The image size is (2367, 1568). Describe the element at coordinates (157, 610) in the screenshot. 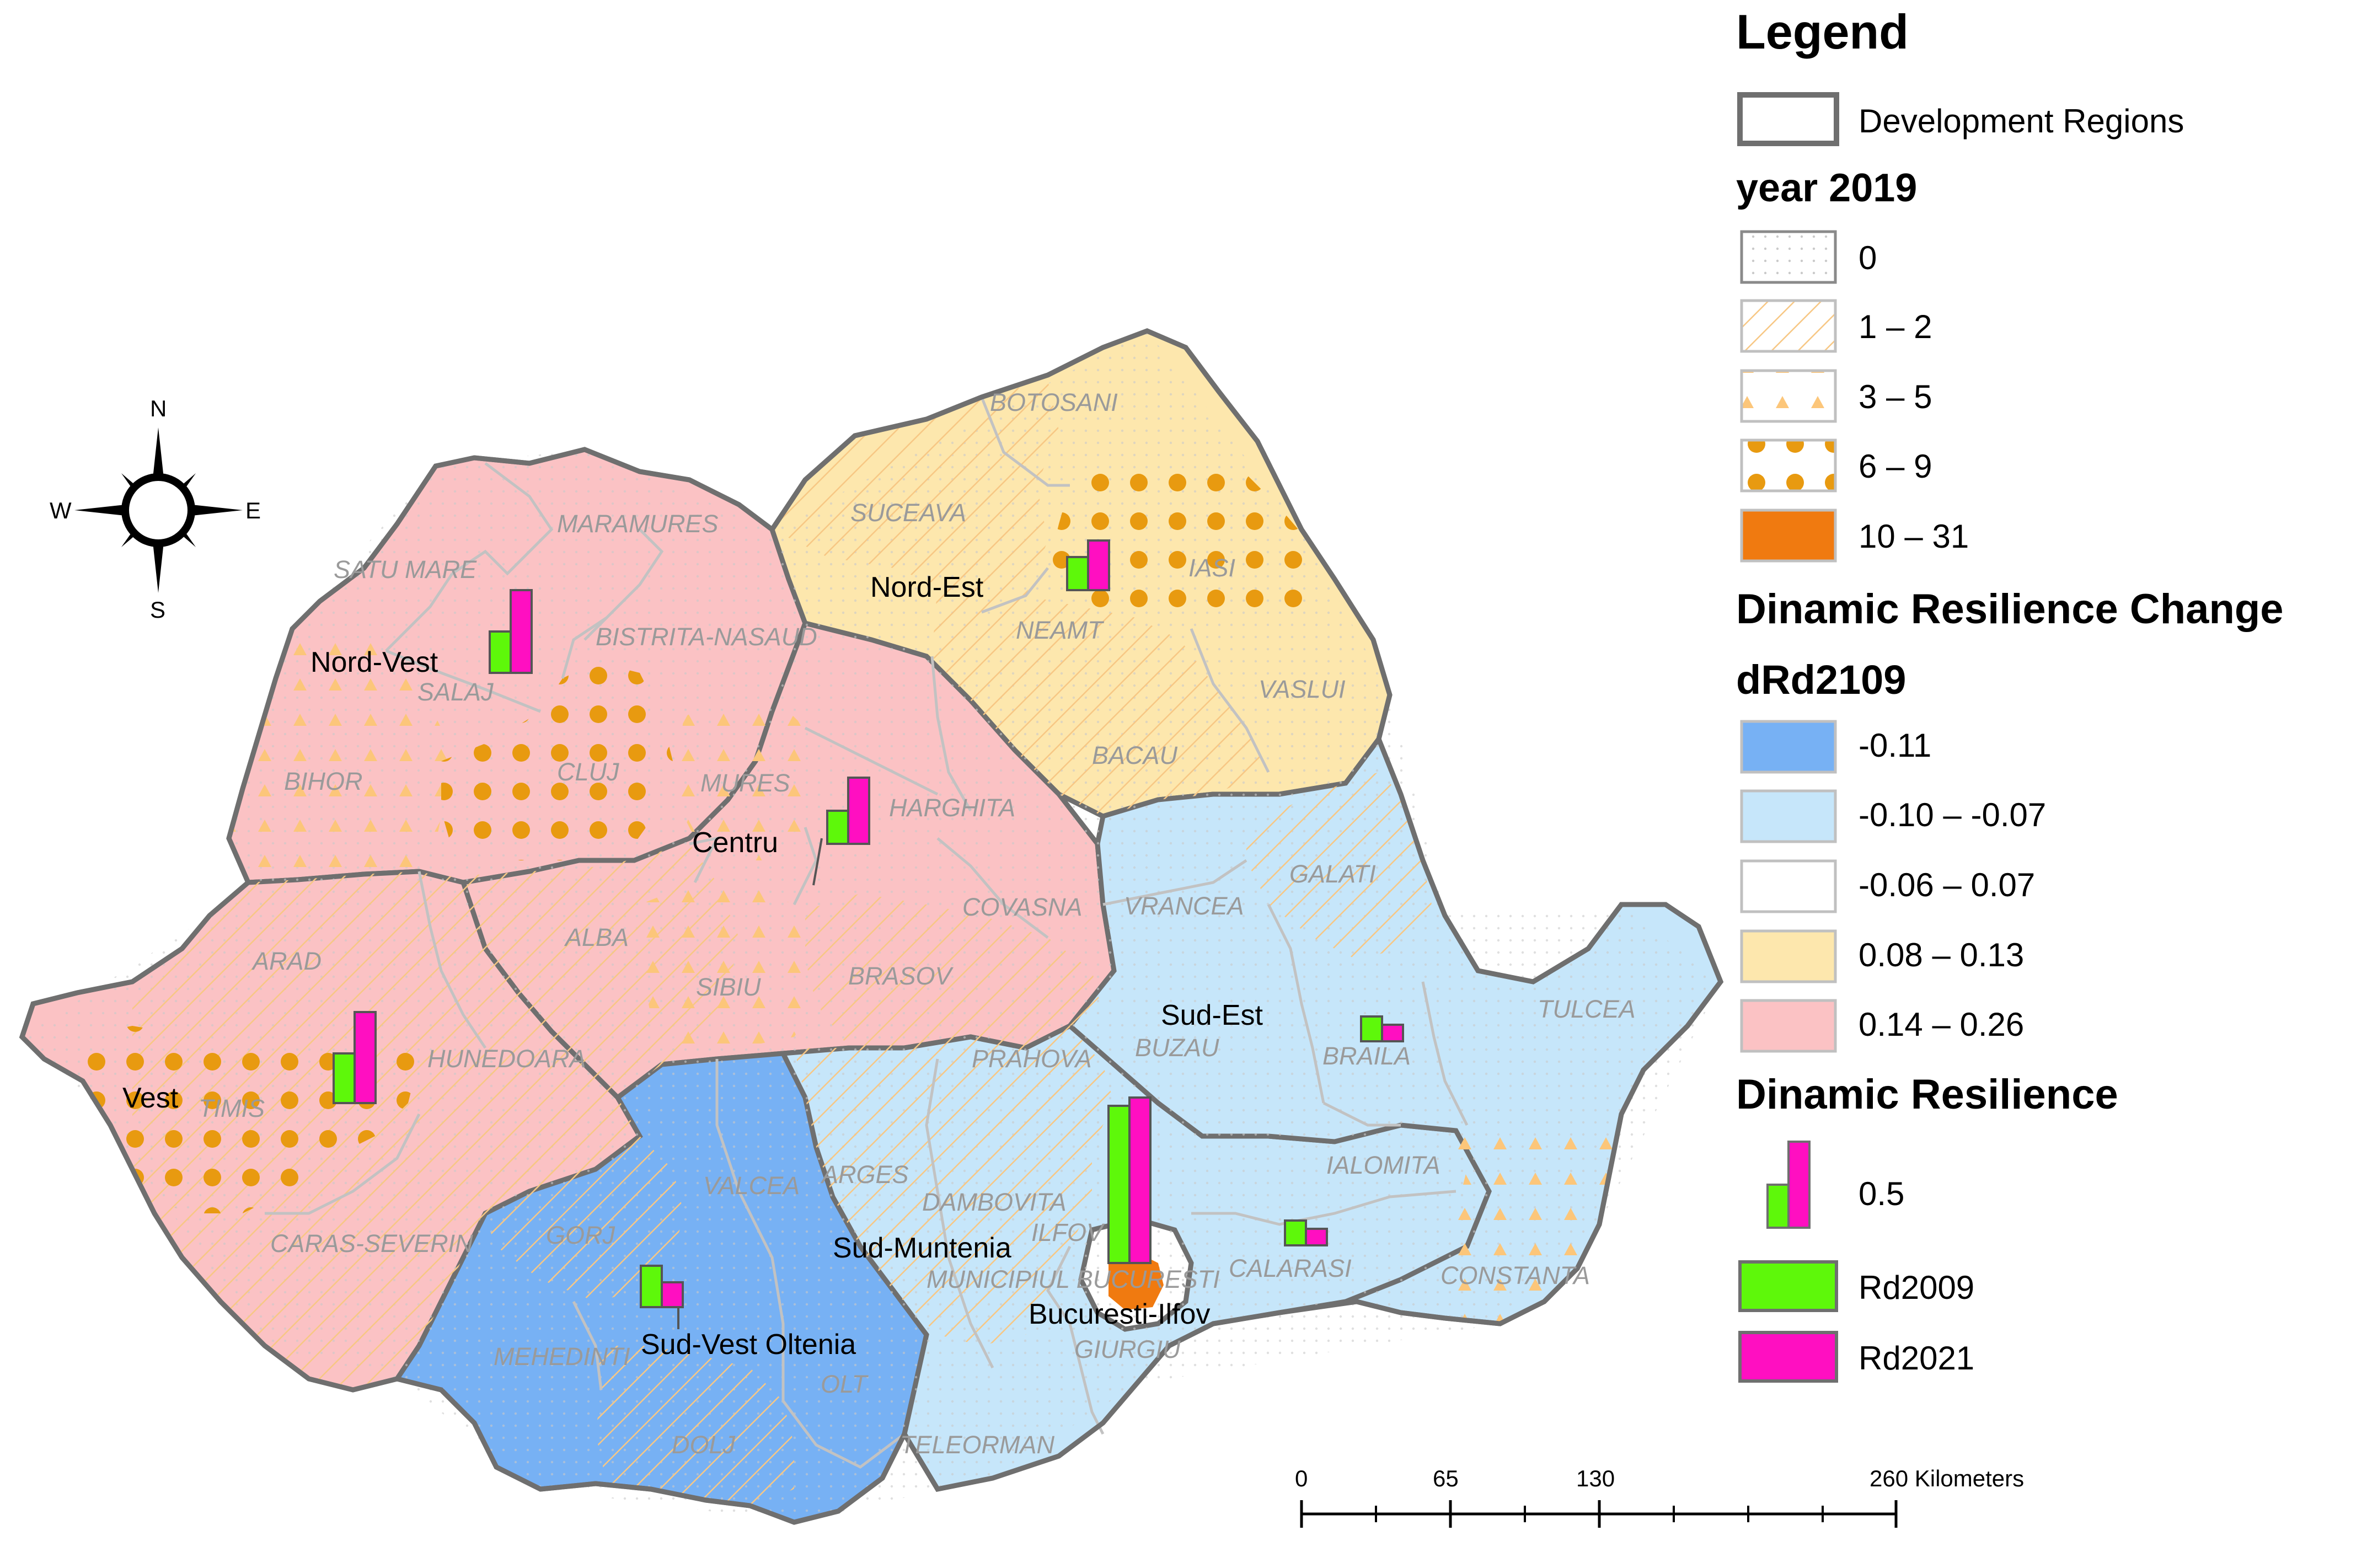

I see `compass-s: S` at that location.